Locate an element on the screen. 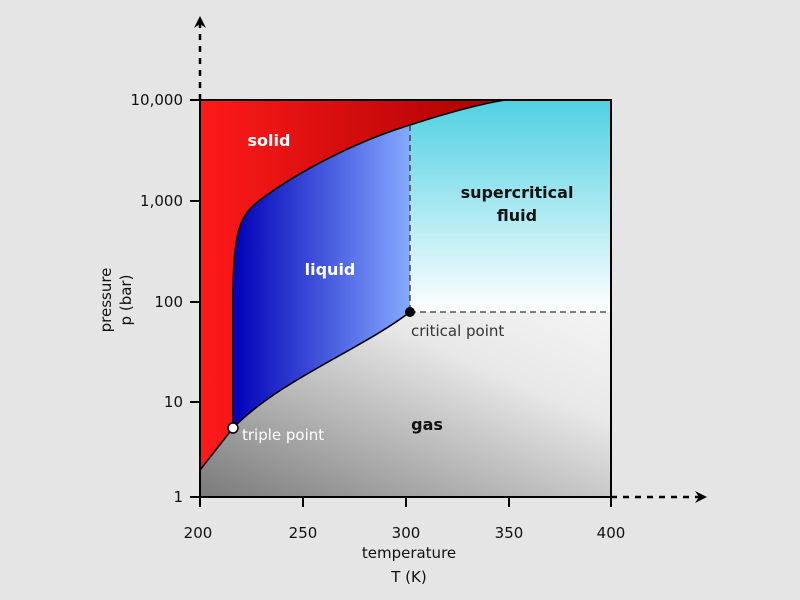  sublimation-curve is located at coordinates (216, 449).